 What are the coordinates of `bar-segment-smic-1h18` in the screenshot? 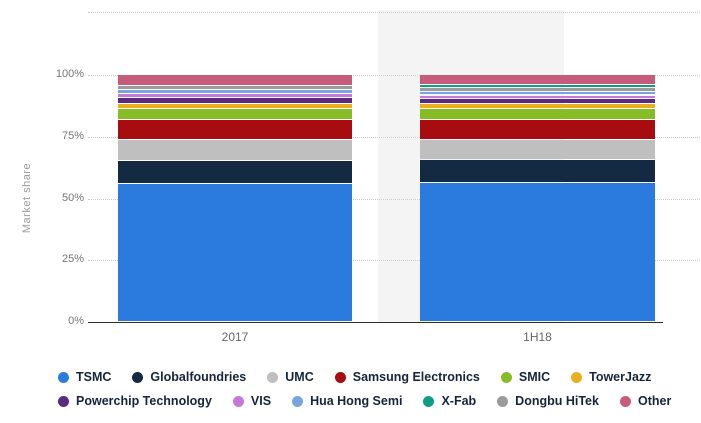 It's located at (537, 114).